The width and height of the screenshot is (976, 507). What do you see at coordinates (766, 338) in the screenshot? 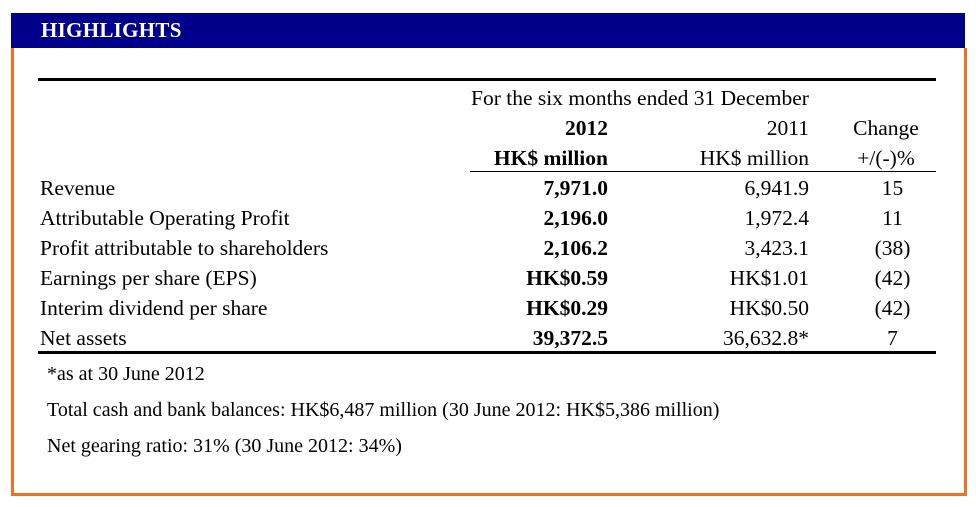
I see `row-value-2011: 36,632.8*` at bounding box center [766, 338].